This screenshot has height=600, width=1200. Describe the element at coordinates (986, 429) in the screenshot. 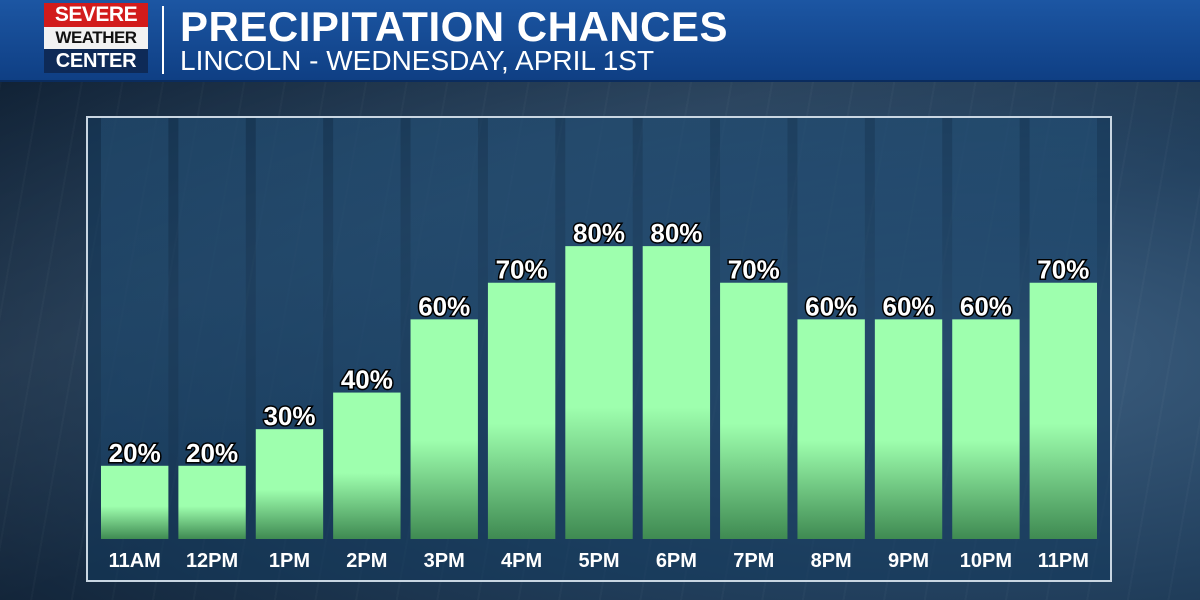

I see `bar-10pm` at that location.